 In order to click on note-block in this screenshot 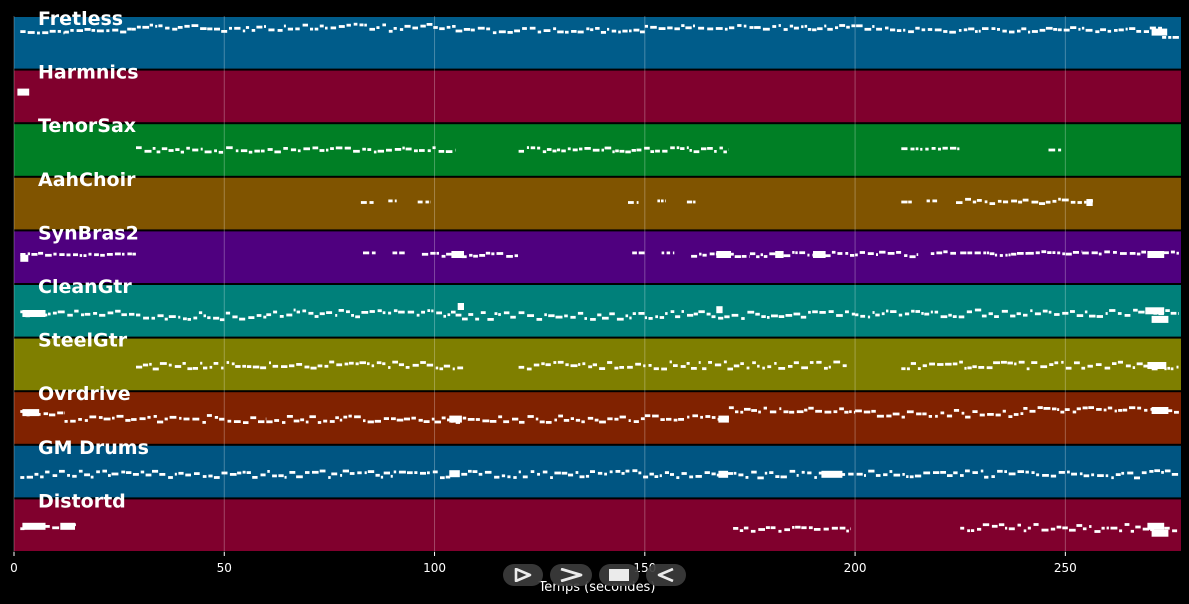, I will do `click(23, 92)`.